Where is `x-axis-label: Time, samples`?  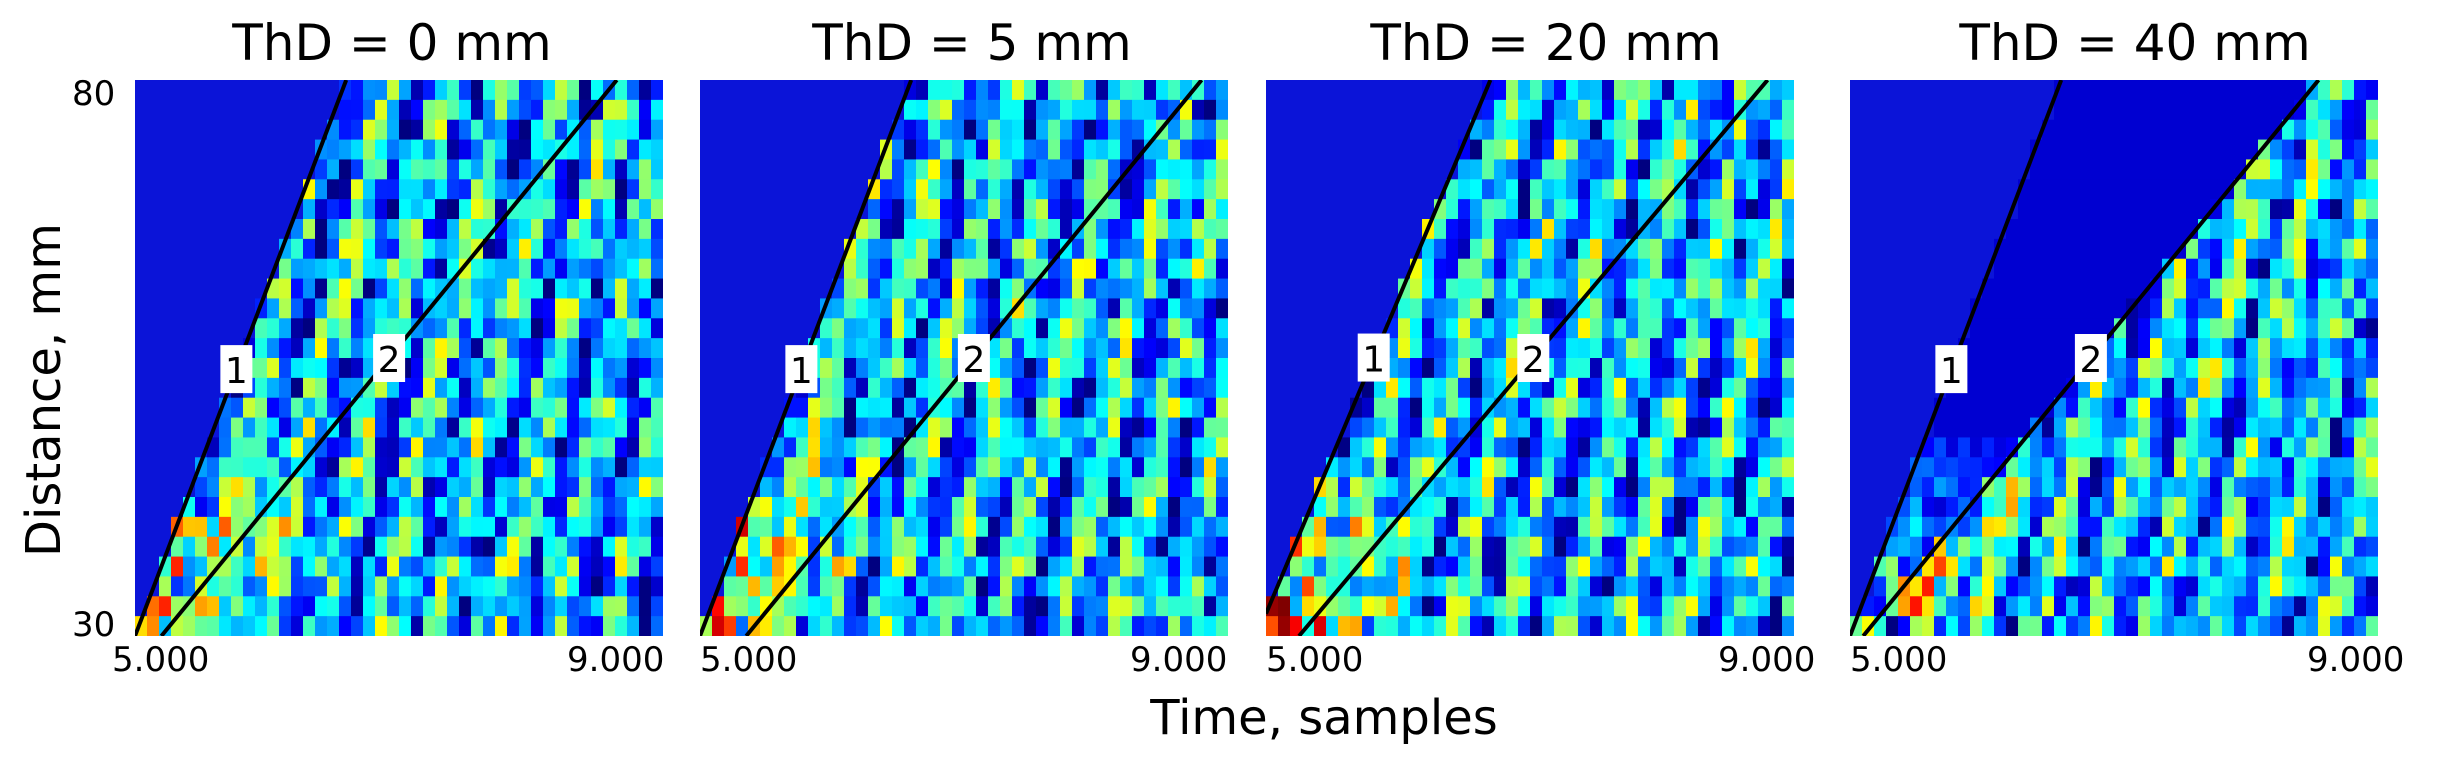 x-axis-label: Time, samples is located at coordinates (1324, 718).